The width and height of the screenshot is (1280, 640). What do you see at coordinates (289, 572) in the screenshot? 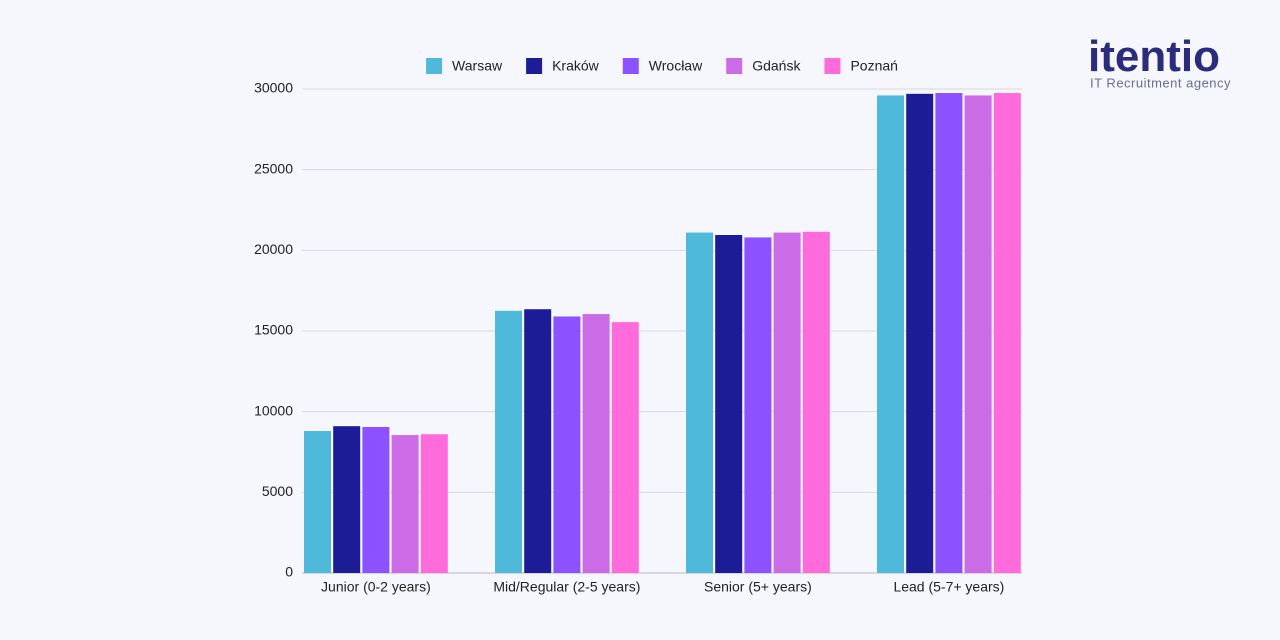
I see `y-tick-label: 0` at bounding box center [289, 572].